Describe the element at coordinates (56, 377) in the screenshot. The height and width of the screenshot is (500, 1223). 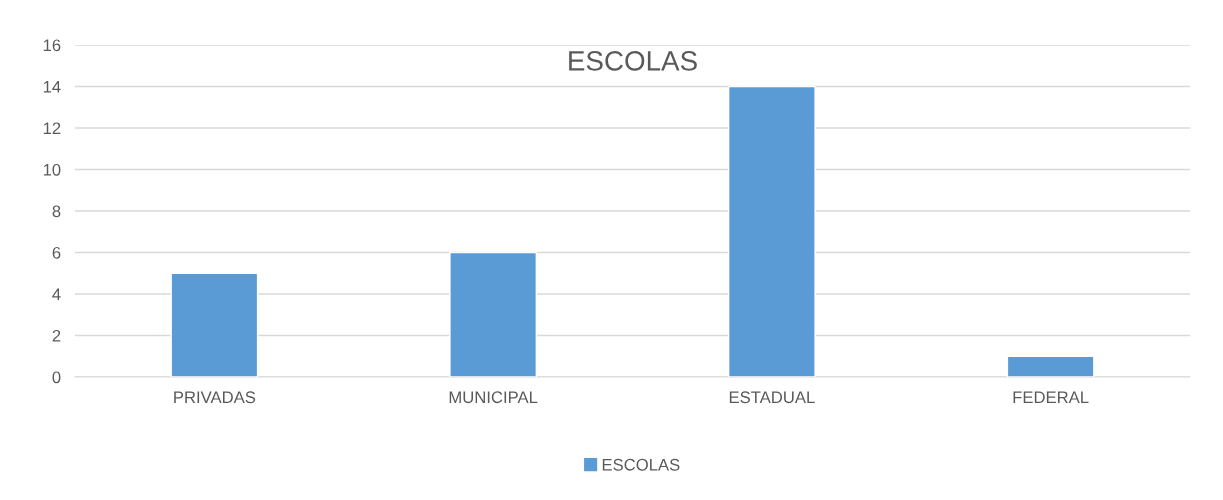
I see `y-tick-label: 0` at that location.